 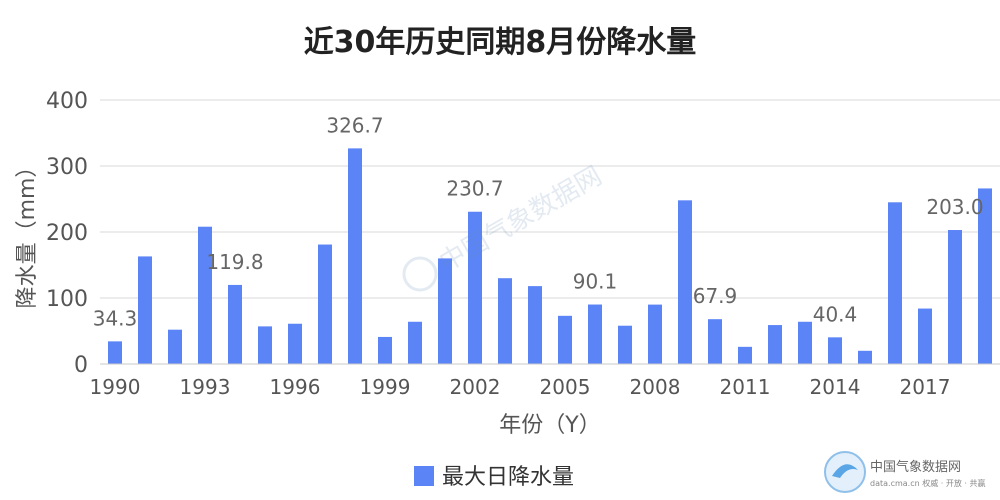 I want to click on x-tick-label: 1999, so click(x=385, y=387).